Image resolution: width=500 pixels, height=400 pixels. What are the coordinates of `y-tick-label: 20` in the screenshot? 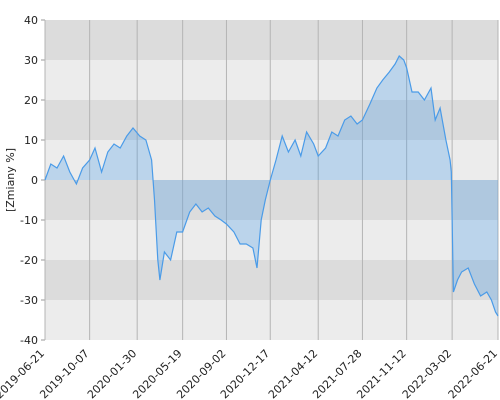 It's located at (31, 100).